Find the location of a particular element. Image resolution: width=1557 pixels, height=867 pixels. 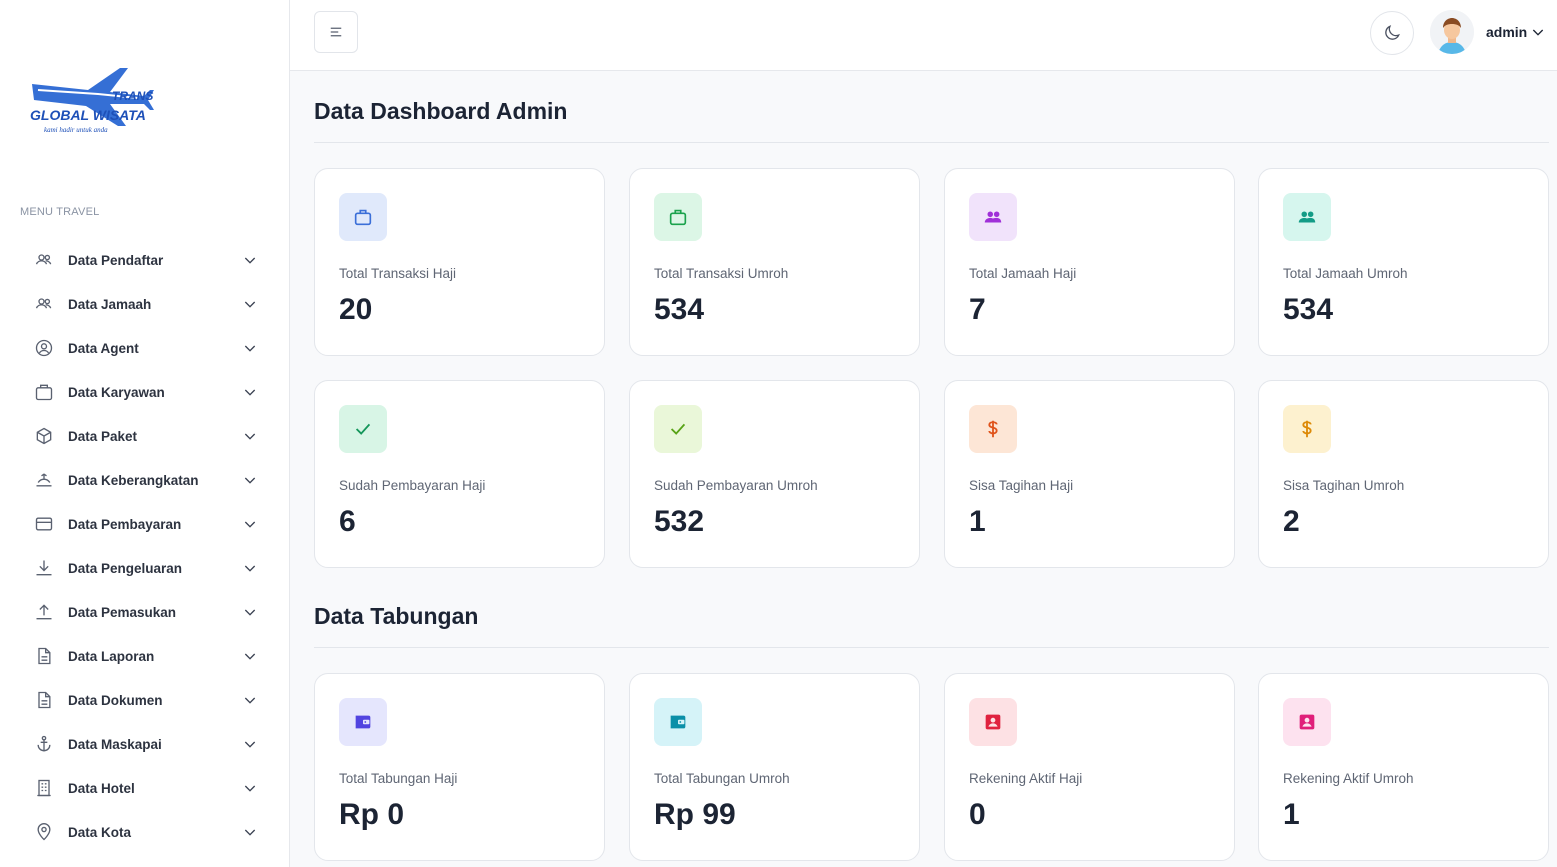

svg-text: TRANS is located at coordinates (132, 96).